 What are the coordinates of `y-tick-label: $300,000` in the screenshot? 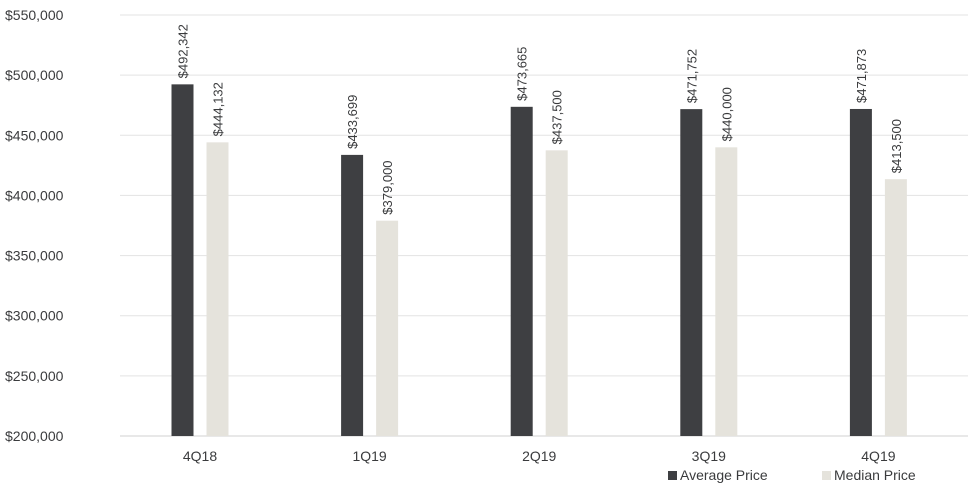 It's located at (34, 316).